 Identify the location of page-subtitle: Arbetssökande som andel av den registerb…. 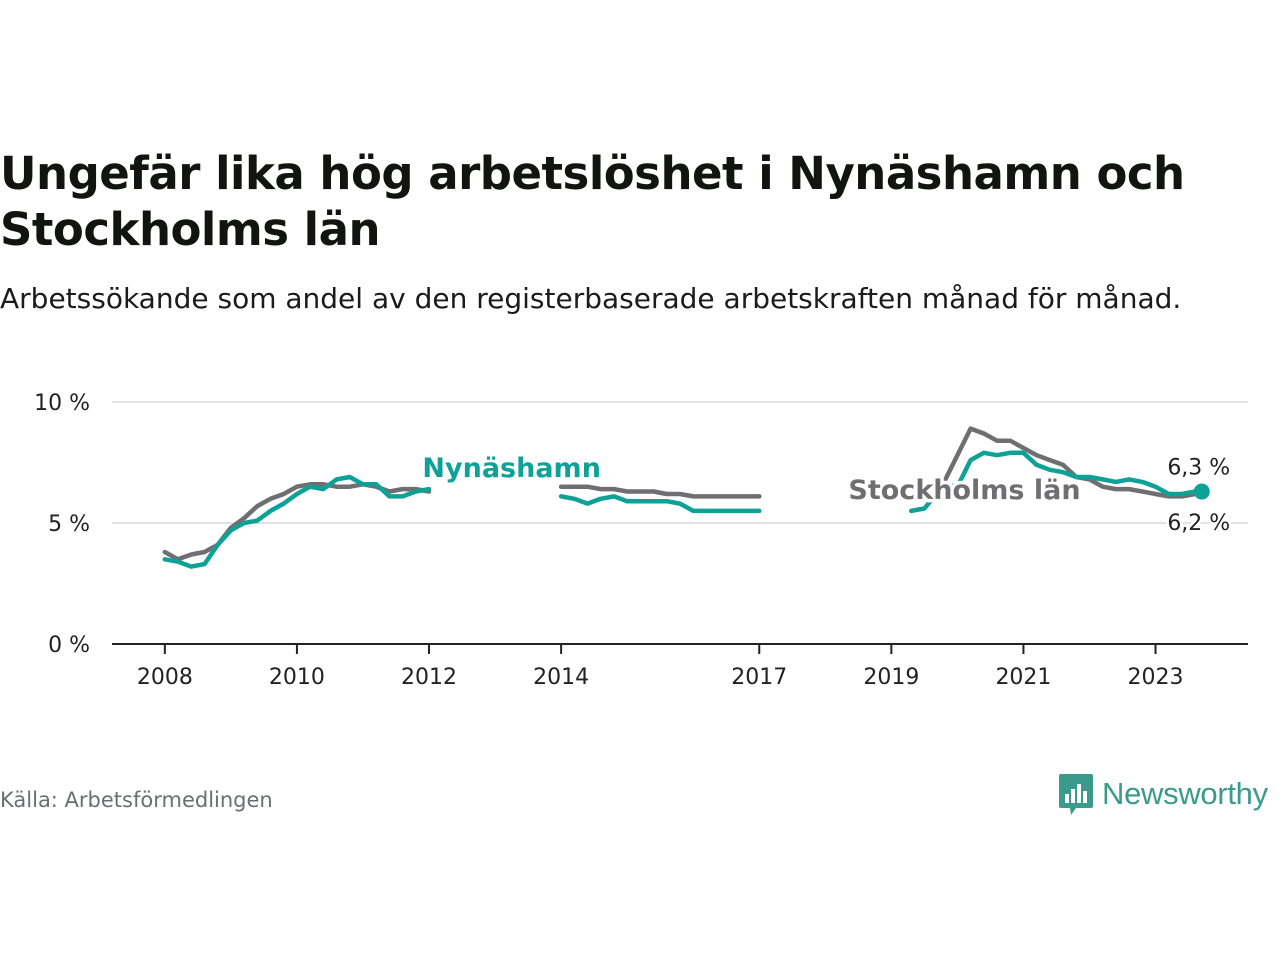
(591, 298).